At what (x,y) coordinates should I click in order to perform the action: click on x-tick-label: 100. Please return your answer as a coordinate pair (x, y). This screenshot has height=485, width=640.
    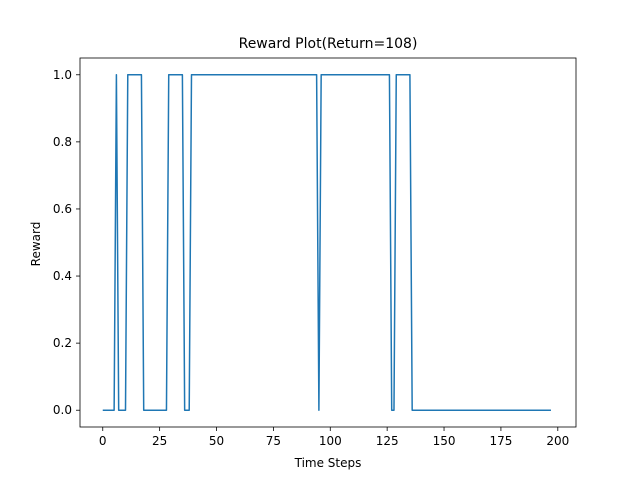
    Looking at the image, I should click on (330, 441).